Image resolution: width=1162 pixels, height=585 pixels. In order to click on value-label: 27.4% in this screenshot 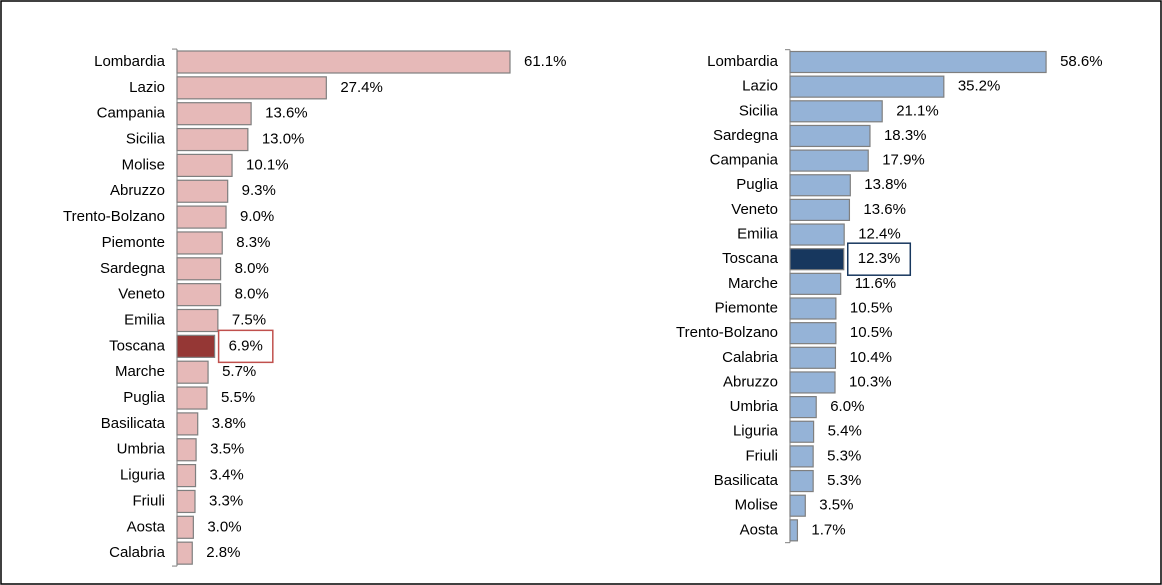, I will do `click(361, 87)`.